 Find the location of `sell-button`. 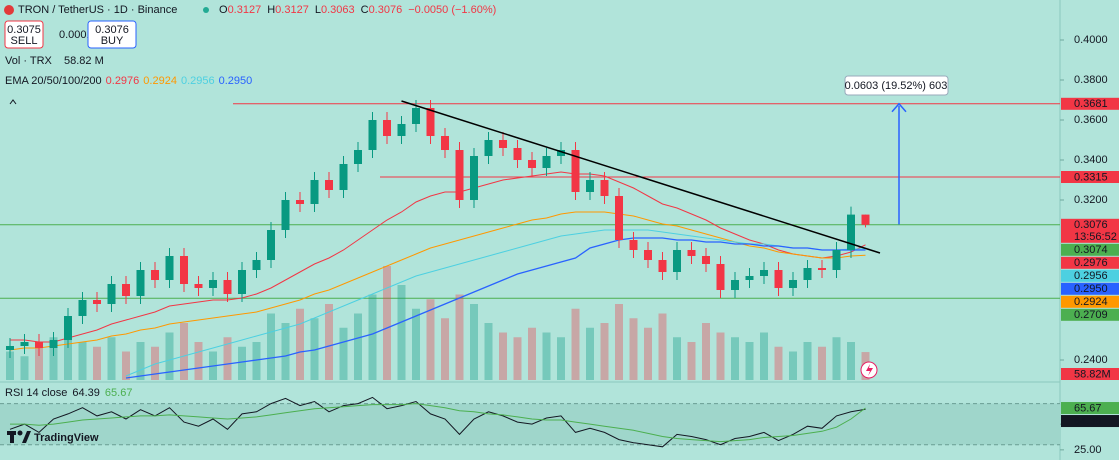

sell-button is located at coordinates (24, 34).